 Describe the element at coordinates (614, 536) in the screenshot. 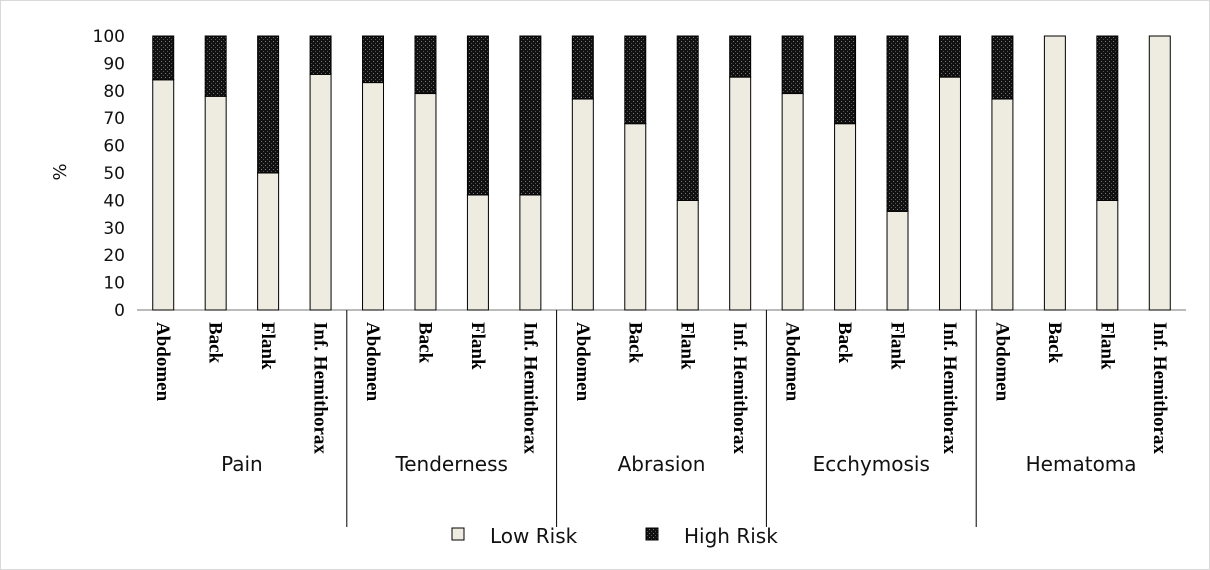

I see `legend: Low Risk High Risk` at that location.